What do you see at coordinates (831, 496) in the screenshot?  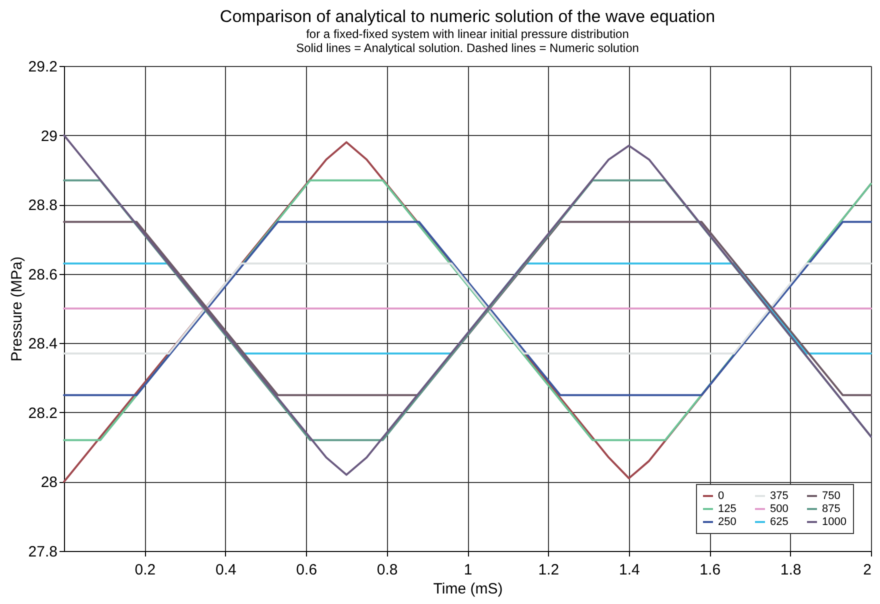 I see `legend-label: 750` at bounding box center [831, 496].